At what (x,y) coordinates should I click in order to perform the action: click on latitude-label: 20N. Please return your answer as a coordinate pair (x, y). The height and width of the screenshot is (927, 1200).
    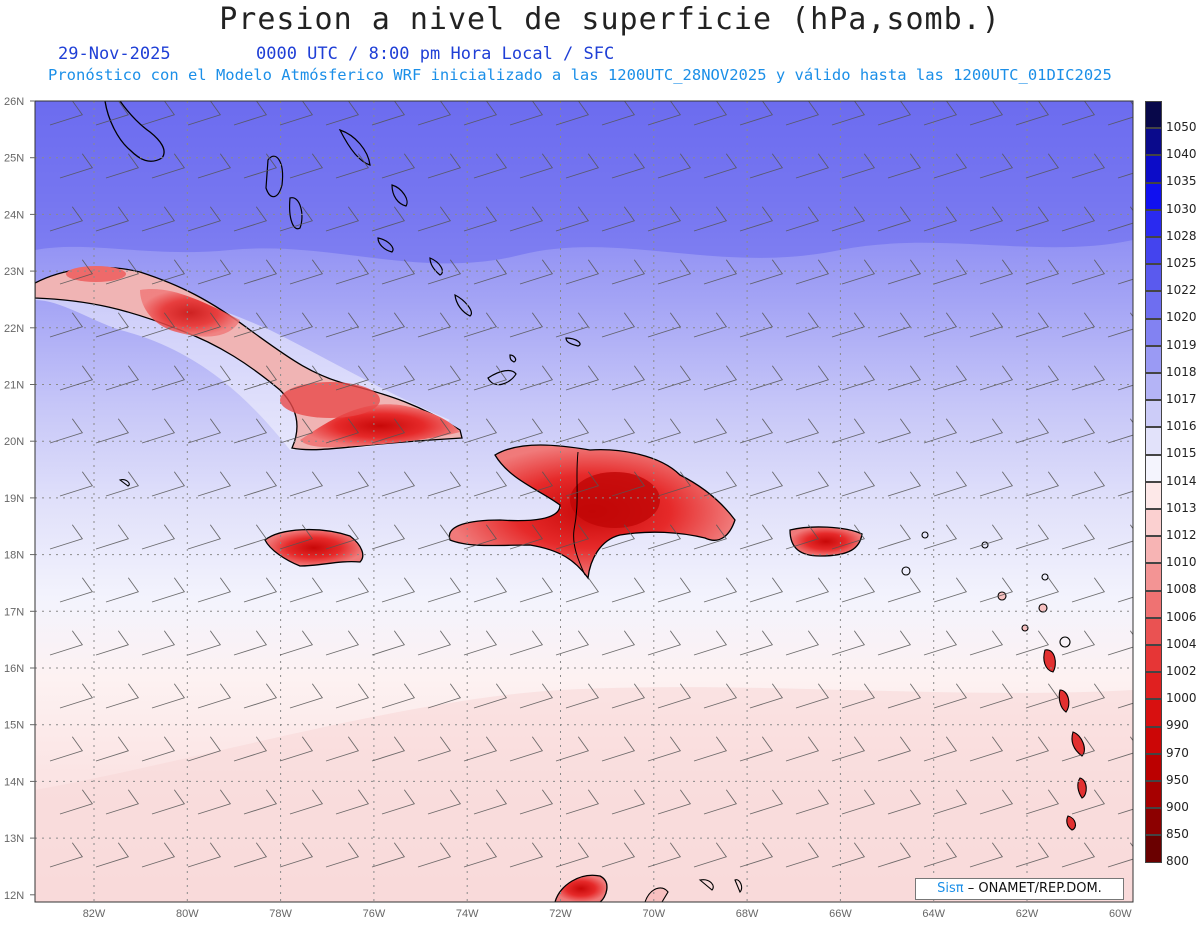
    Looking at the image, I should click on (14, 442).